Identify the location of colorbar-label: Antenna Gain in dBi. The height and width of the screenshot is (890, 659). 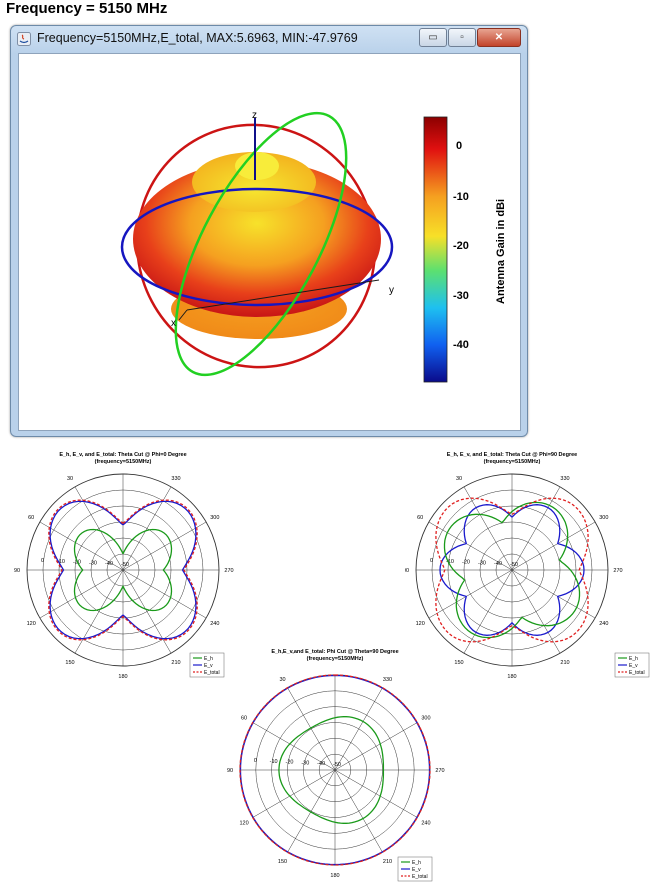
(501, 251).